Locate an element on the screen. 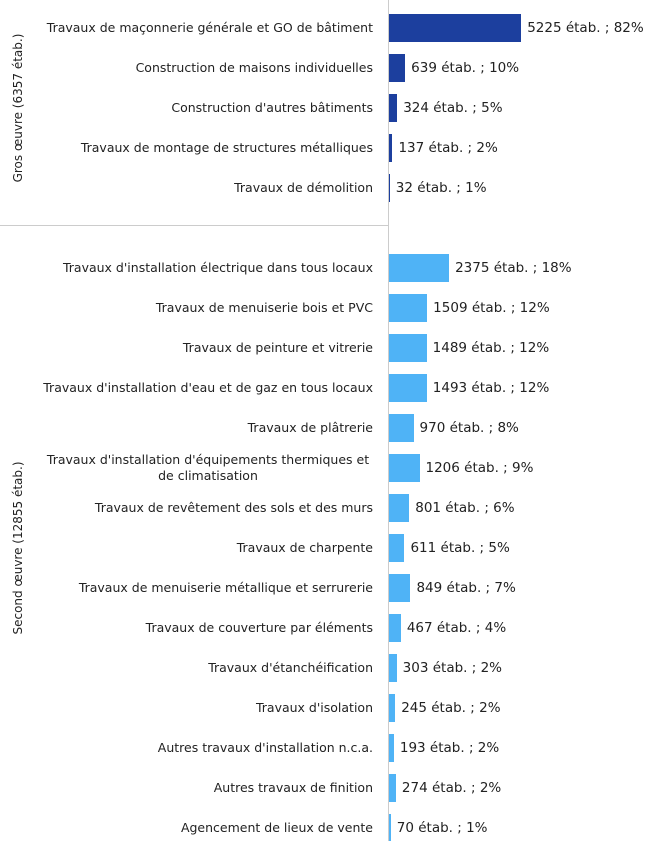 The height and width of the screenshot is (841, 661). category-text: Agencement de lieux de vente is located at coordinates (276, 827).